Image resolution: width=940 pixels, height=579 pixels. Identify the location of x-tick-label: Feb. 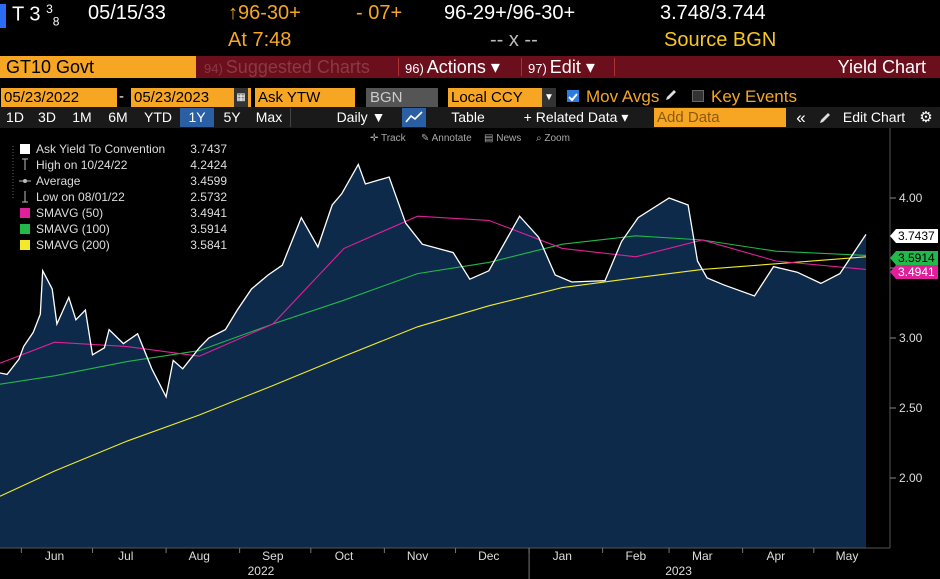
(636, 556).